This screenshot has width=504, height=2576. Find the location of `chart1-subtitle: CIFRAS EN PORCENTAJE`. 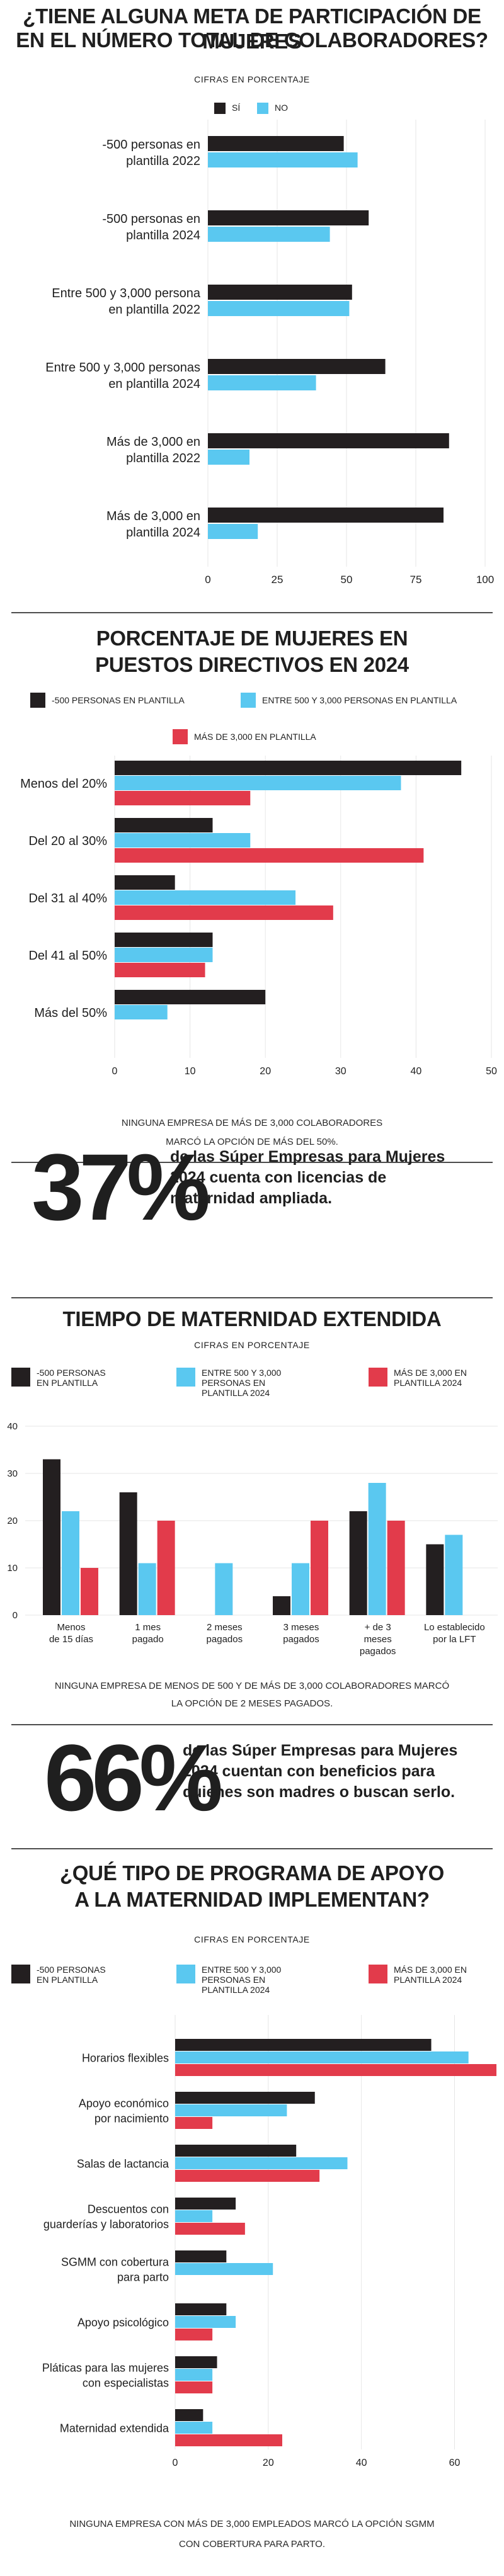

chart1-subtitle: CIFRAS EN PORCENTAJE is located at coordinates (252, 79).